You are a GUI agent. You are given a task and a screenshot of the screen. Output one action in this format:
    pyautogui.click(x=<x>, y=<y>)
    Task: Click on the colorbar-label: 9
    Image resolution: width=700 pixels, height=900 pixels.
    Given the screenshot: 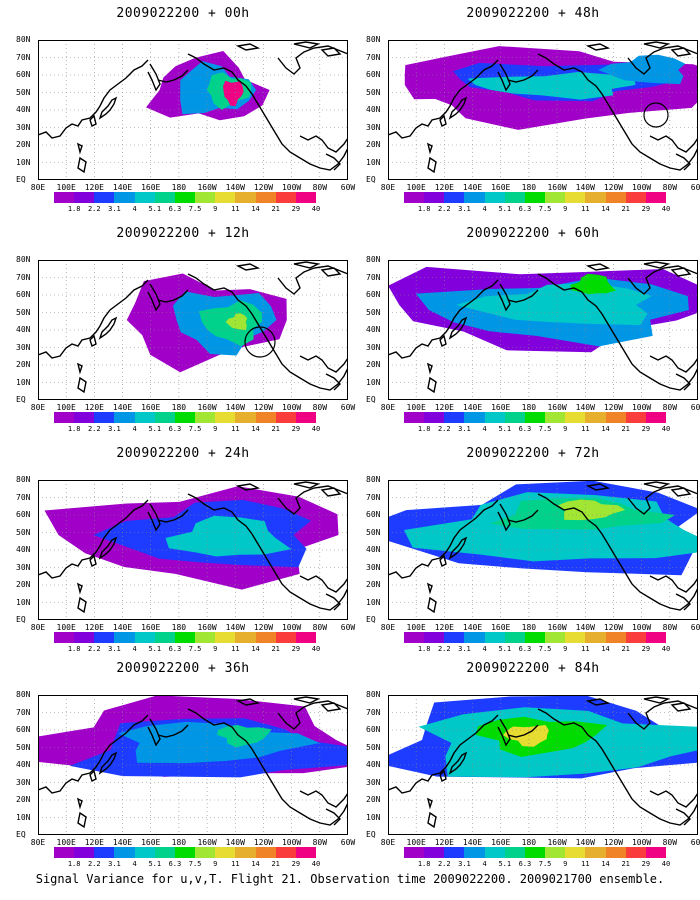 What is the action you would take?
    pyautogui.click(x=565, y=649)
    